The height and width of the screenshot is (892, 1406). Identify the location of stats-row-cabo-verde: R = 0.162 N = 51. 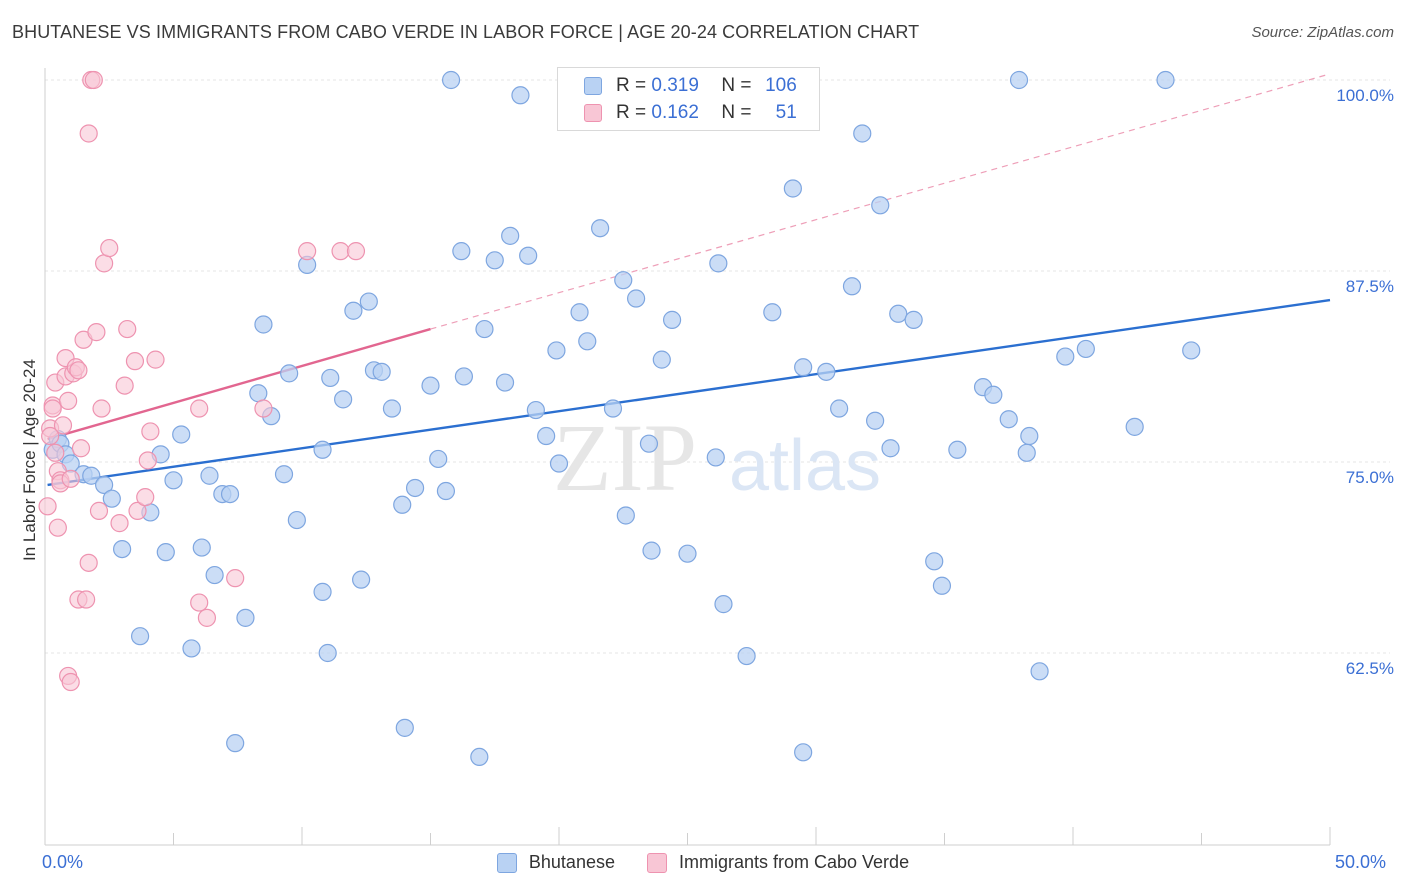
(690, 113).